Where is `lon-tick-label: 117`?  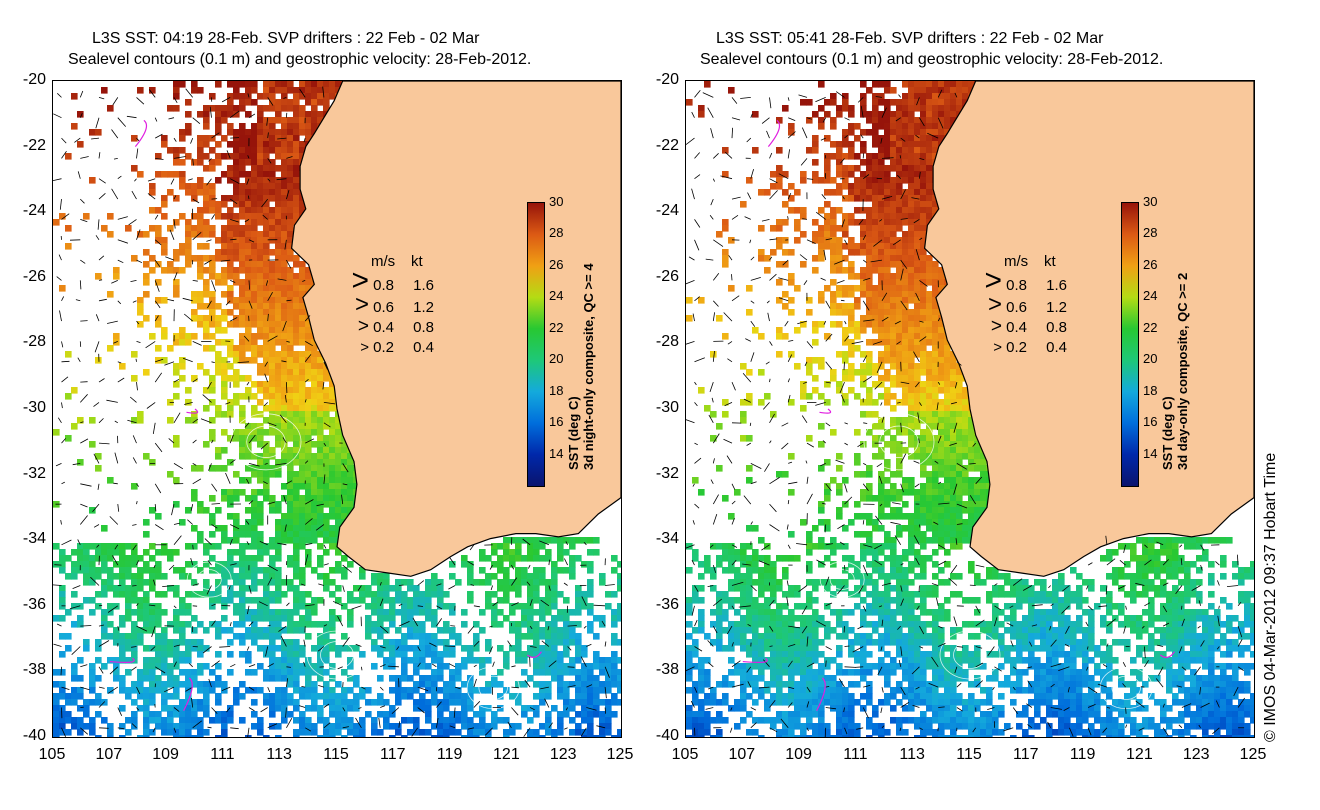
lon-tick-label: 117 is located at coordinates (393, 754).